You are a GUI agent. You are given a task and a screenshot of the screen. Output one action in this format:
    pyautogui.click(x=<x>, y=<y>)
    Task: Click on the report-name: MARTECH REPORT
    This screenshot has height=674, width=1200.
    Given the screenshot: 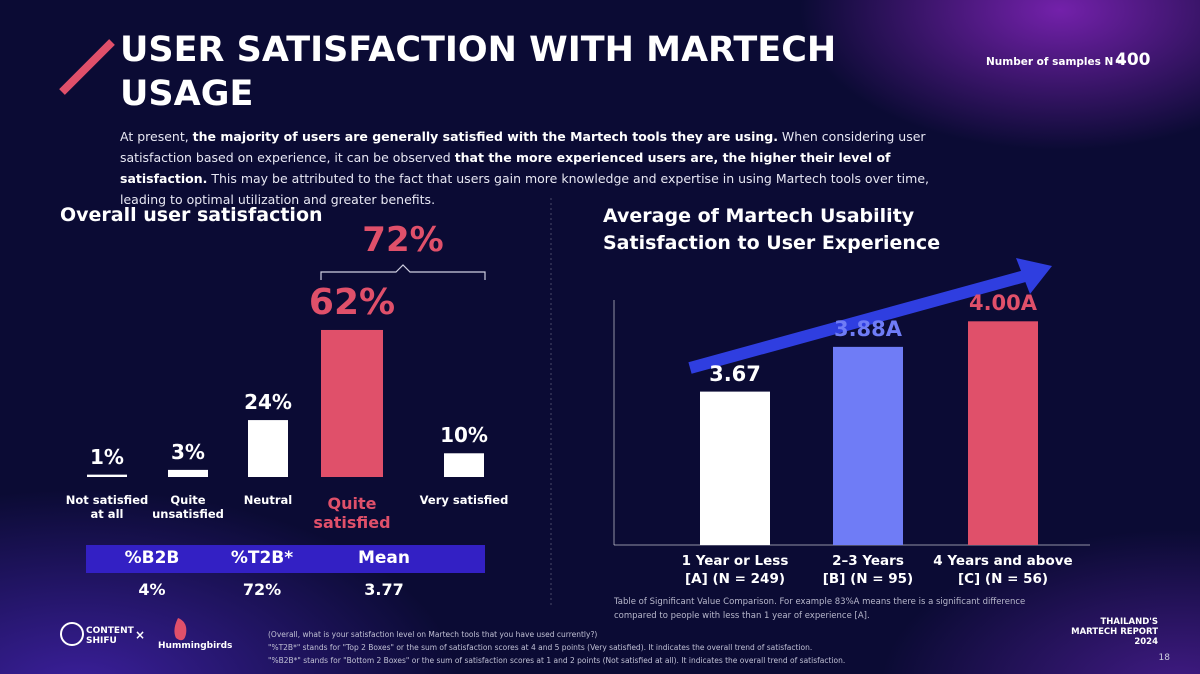 What is the action you would take?
    pyautogui.click(x=1114, y=632)
    